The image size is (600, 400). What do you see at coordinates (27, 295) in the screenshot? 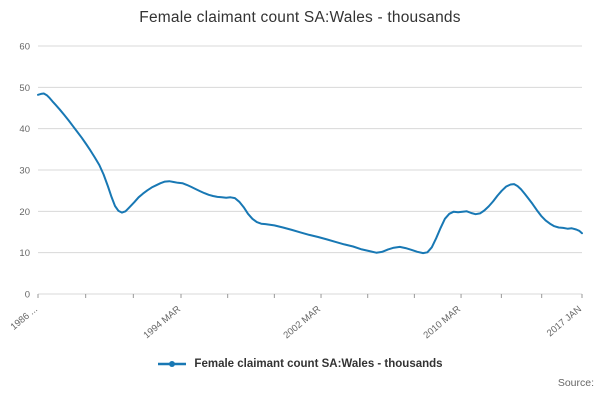
I see `y-axis-tick-label: 0` at bounding box center [27, 295].